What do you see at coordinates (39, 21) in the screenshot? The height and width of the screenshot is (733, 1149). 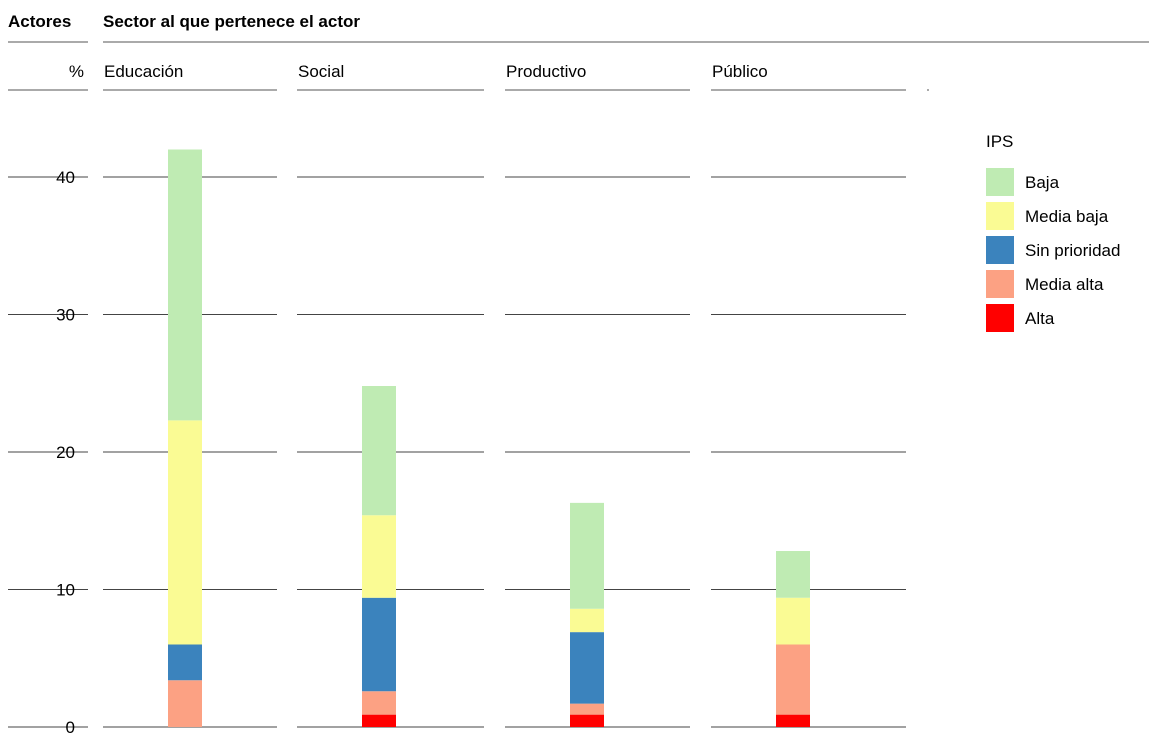 I see `row-header-label: Actores` at bounding box center [39, 21].